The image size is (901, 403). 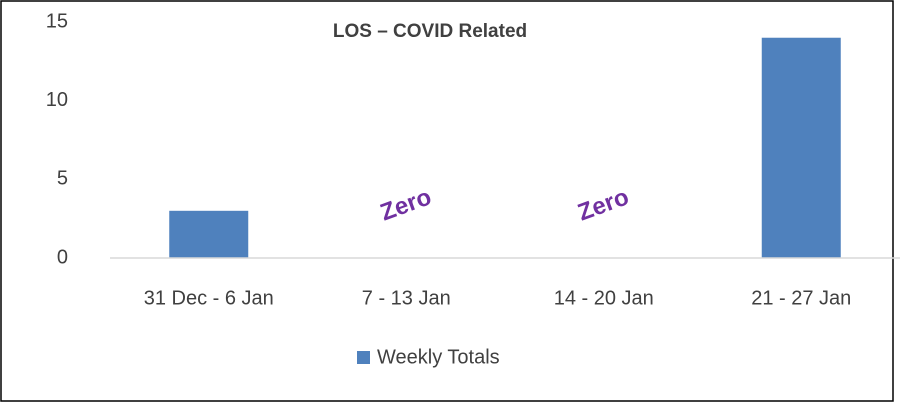 I want to click on x-tick-label: 31 Dec - 6 Jan, so click(x=209, y=298).